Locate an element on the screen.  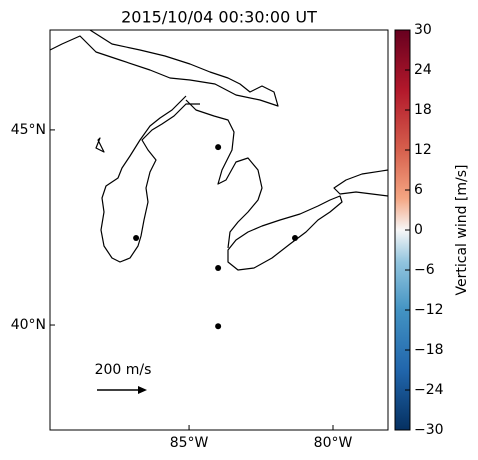
colorbar-tick-label: 18 is located at coordinates (423, 110).